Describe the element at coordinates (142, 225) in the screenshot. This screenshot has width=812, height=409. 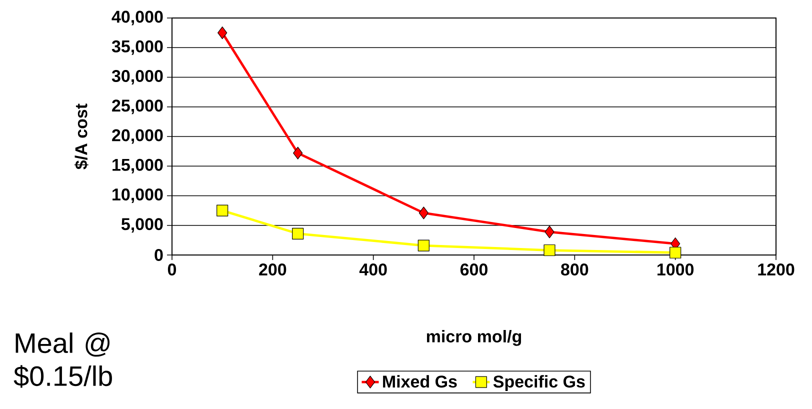
I see `y-tick-label: 5,000` at that location.